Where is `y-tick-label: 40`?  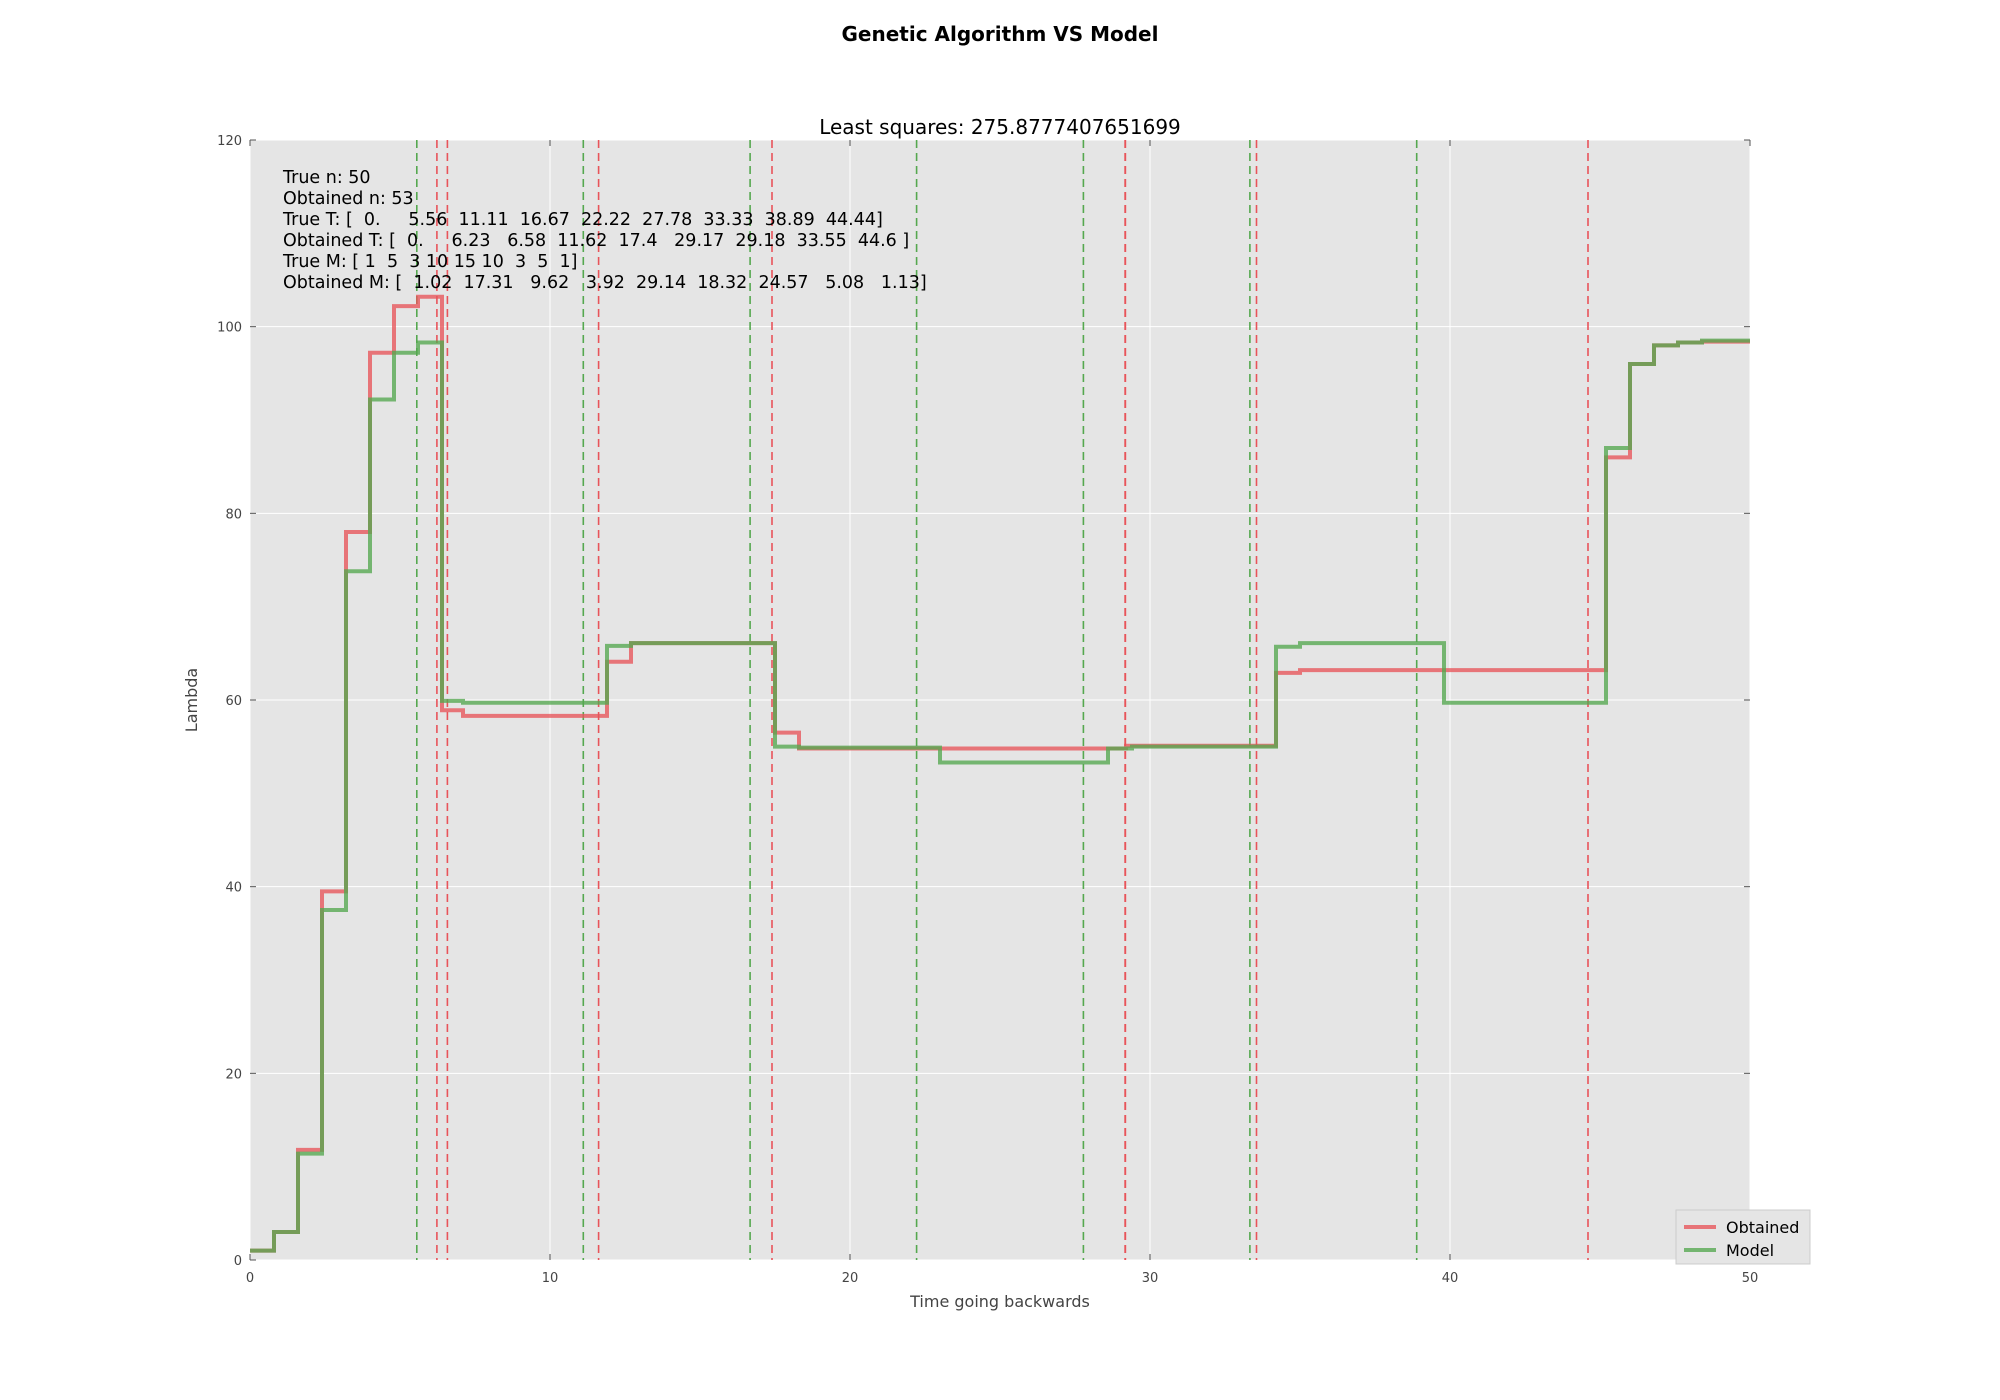 y-tick-label: 40 is located at coordinates (233, 888).